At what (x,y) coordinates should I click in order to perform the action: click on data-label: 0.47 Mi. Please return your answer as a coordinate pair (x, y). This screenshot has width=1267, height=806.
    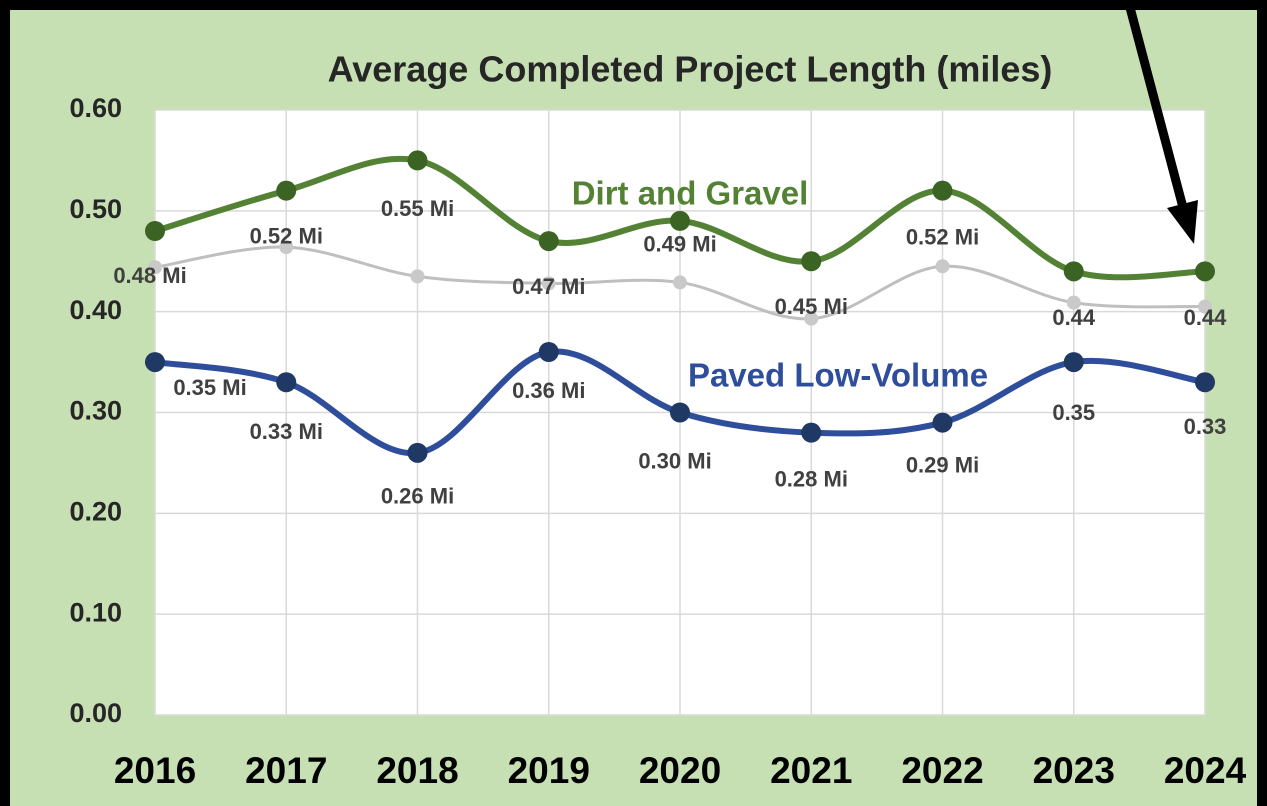
    Looking at the image, I should click on (548, 286).